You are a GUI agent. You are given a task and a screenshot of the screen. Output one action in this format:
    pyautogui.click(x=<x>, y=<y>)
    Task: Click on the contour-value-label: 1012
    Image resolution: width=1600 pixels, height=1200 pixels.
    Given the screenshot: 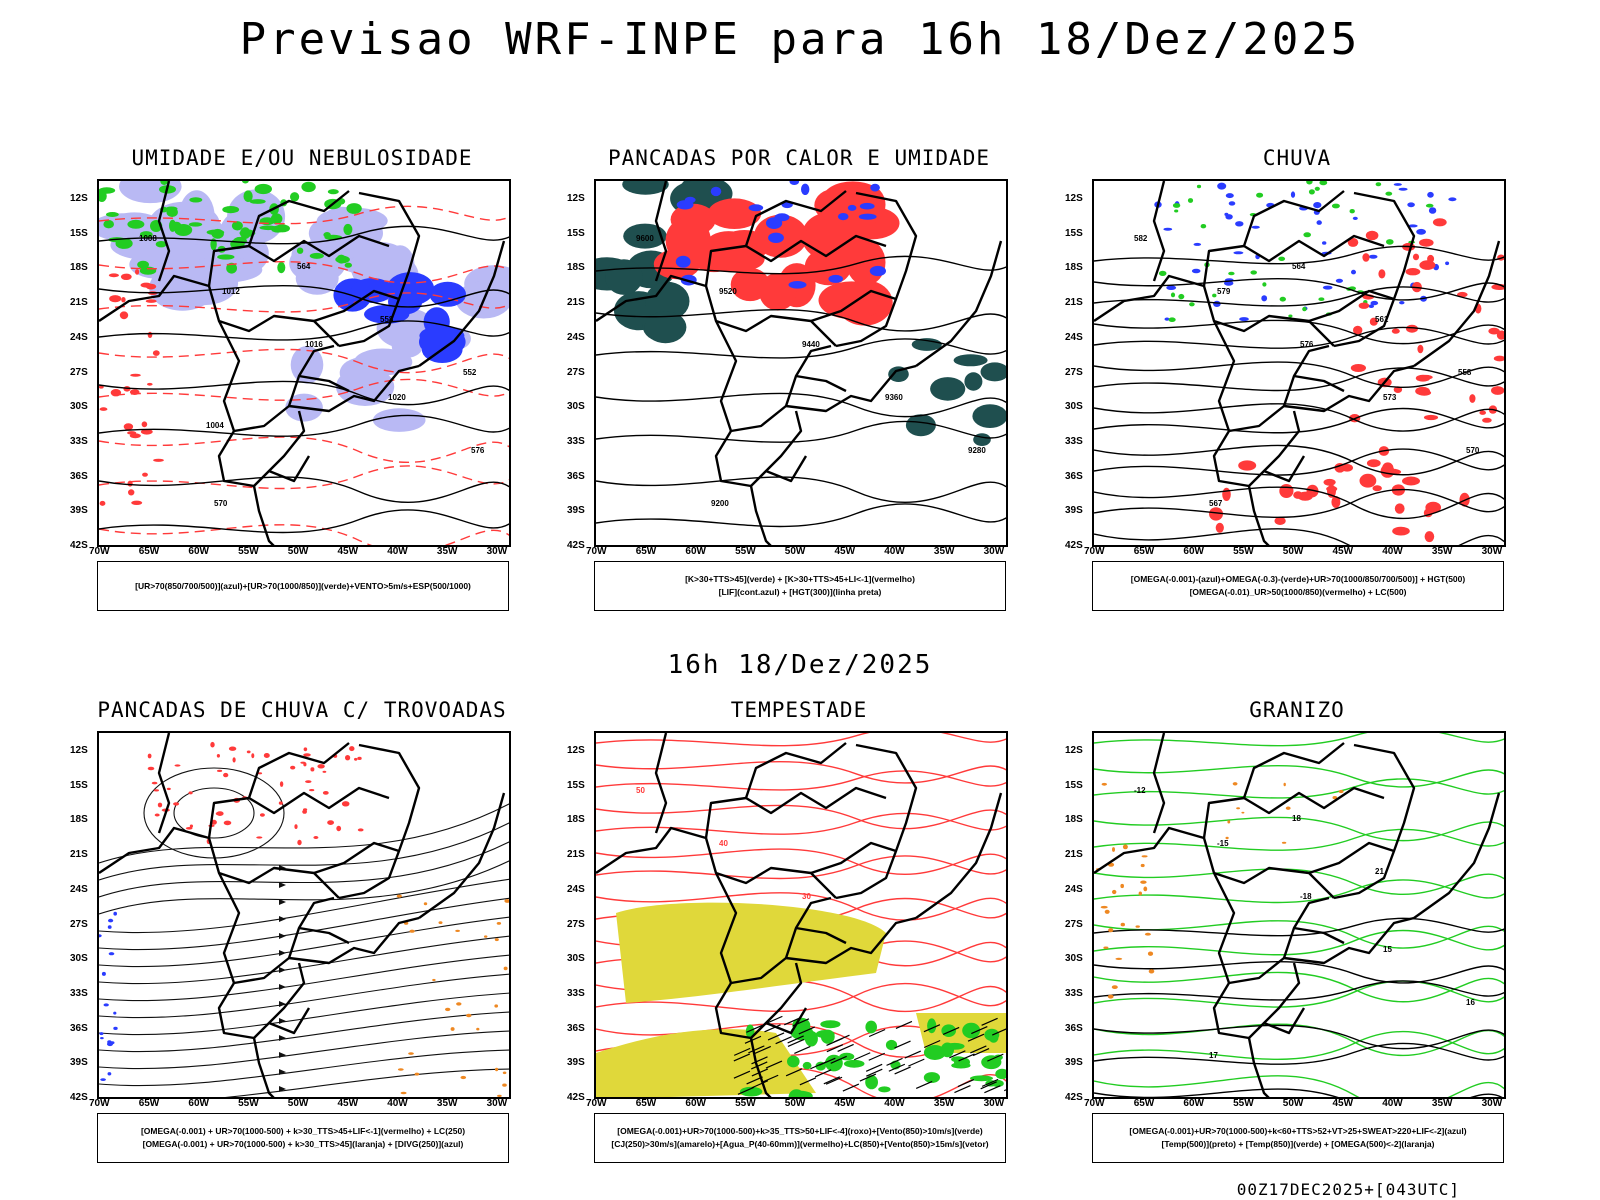 What is the action you would take?
    pyautogui.click(x=231, y=291)
    